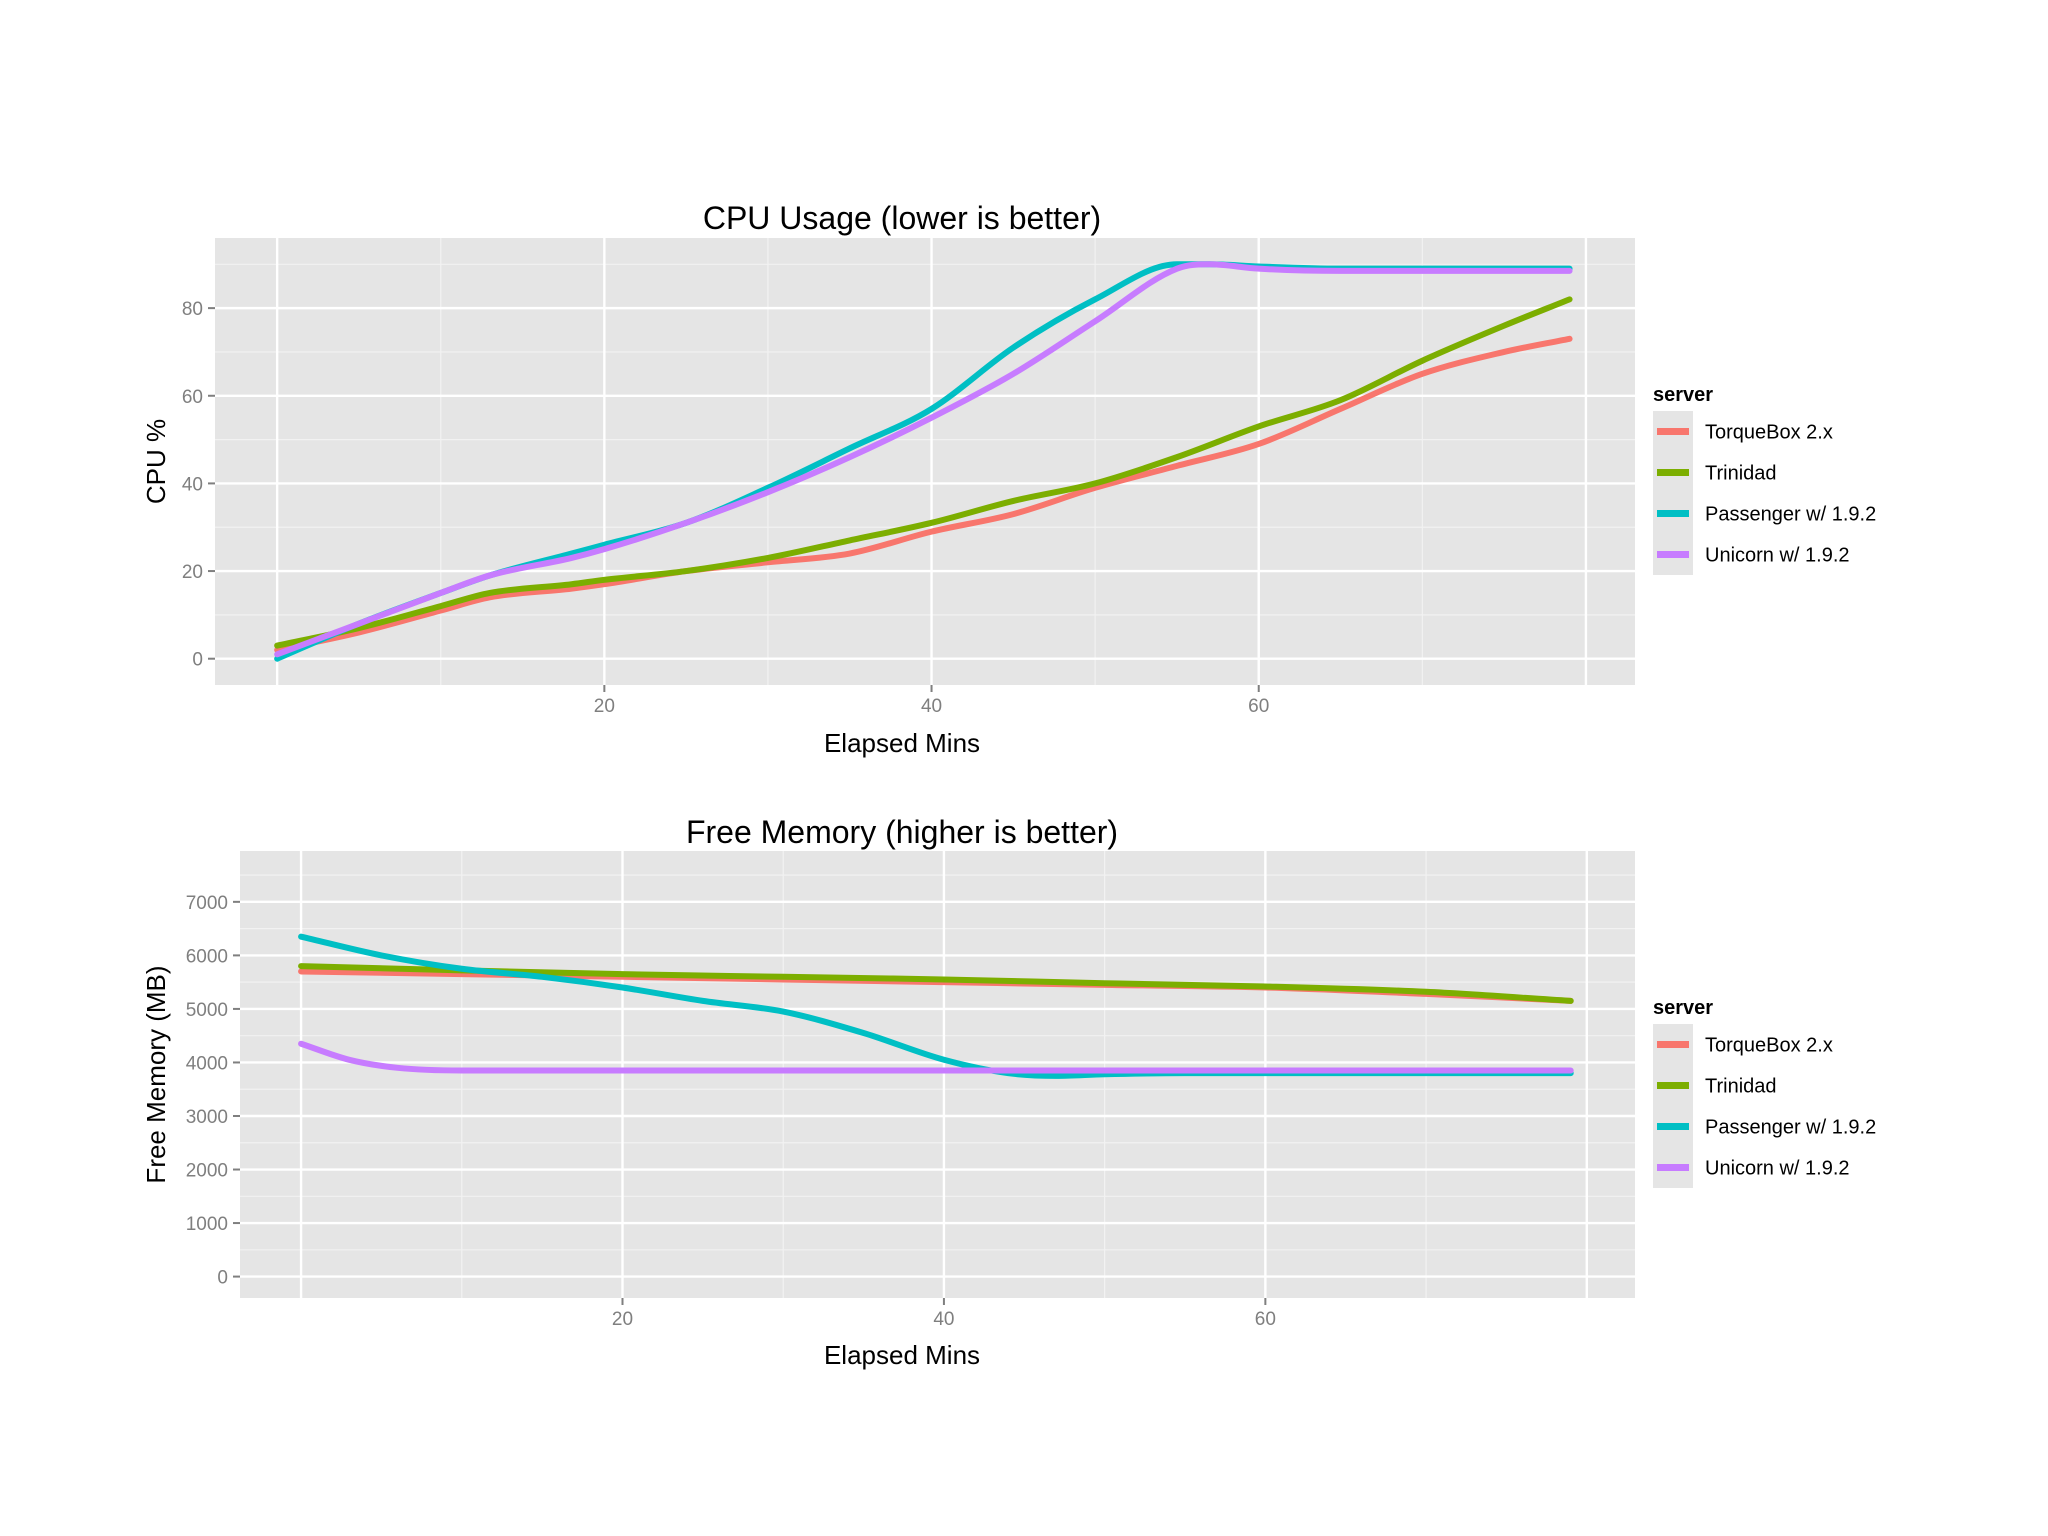  Describe the element at coordinates (192, 572) in the screenshot. I see `y-tick-label: 20` at that location.